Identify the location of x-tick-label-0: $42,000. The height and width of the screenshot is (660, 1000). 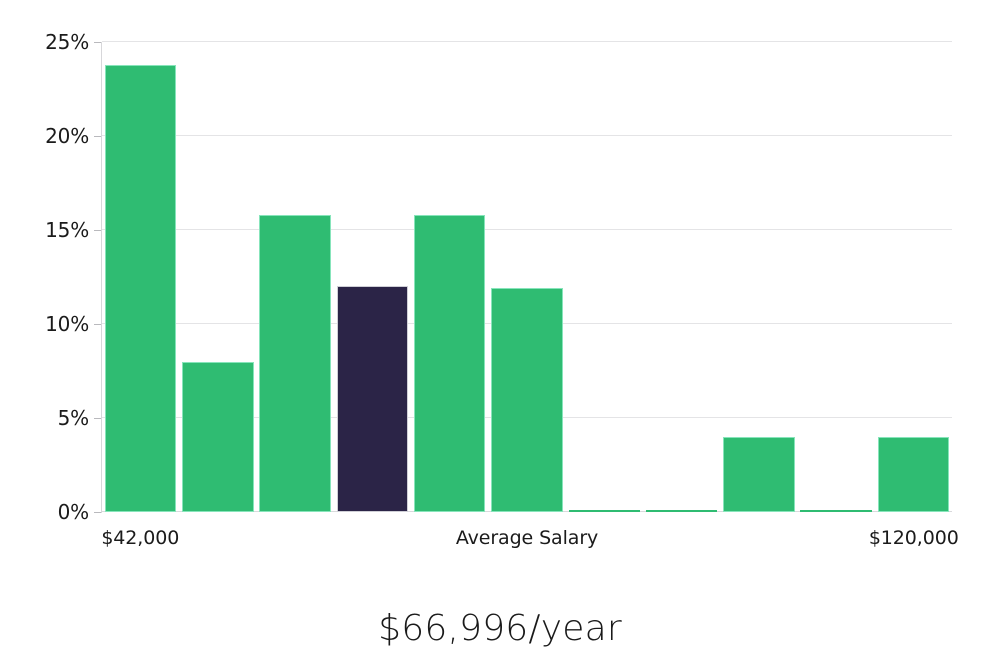
(140, 538).